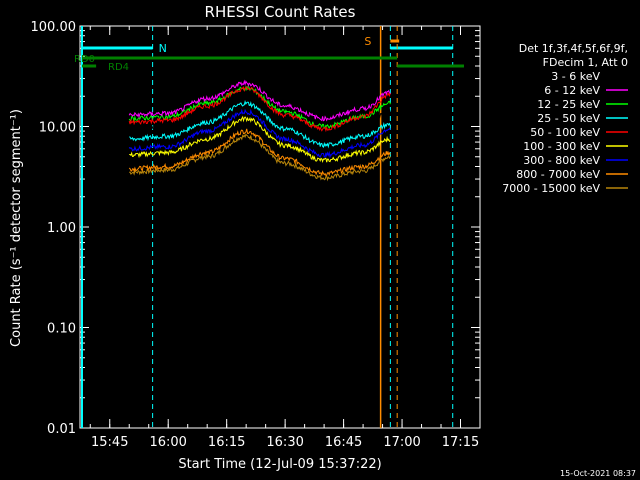  Describe the element at coordinates (565, 132) in the screenshot. I see `legend-entry-label: 50 - 100 keV` at that location.